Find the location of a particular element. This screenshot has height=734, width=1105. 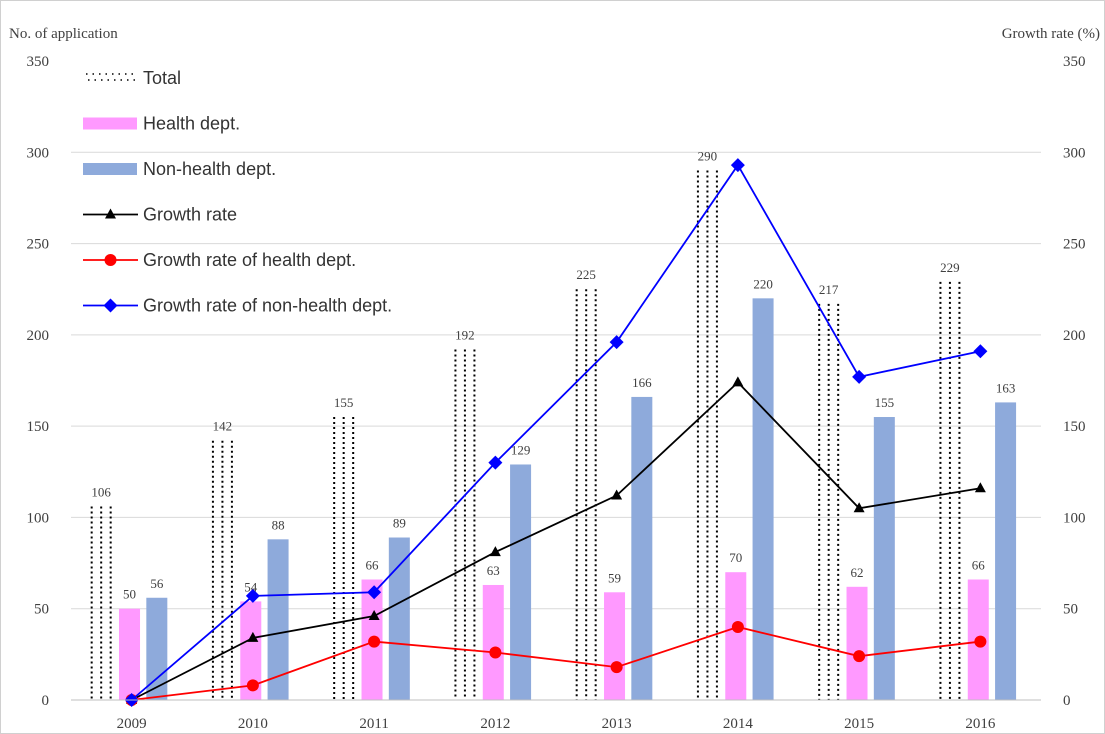

legend-label: Growth rate is located at coordinates (190, 215).